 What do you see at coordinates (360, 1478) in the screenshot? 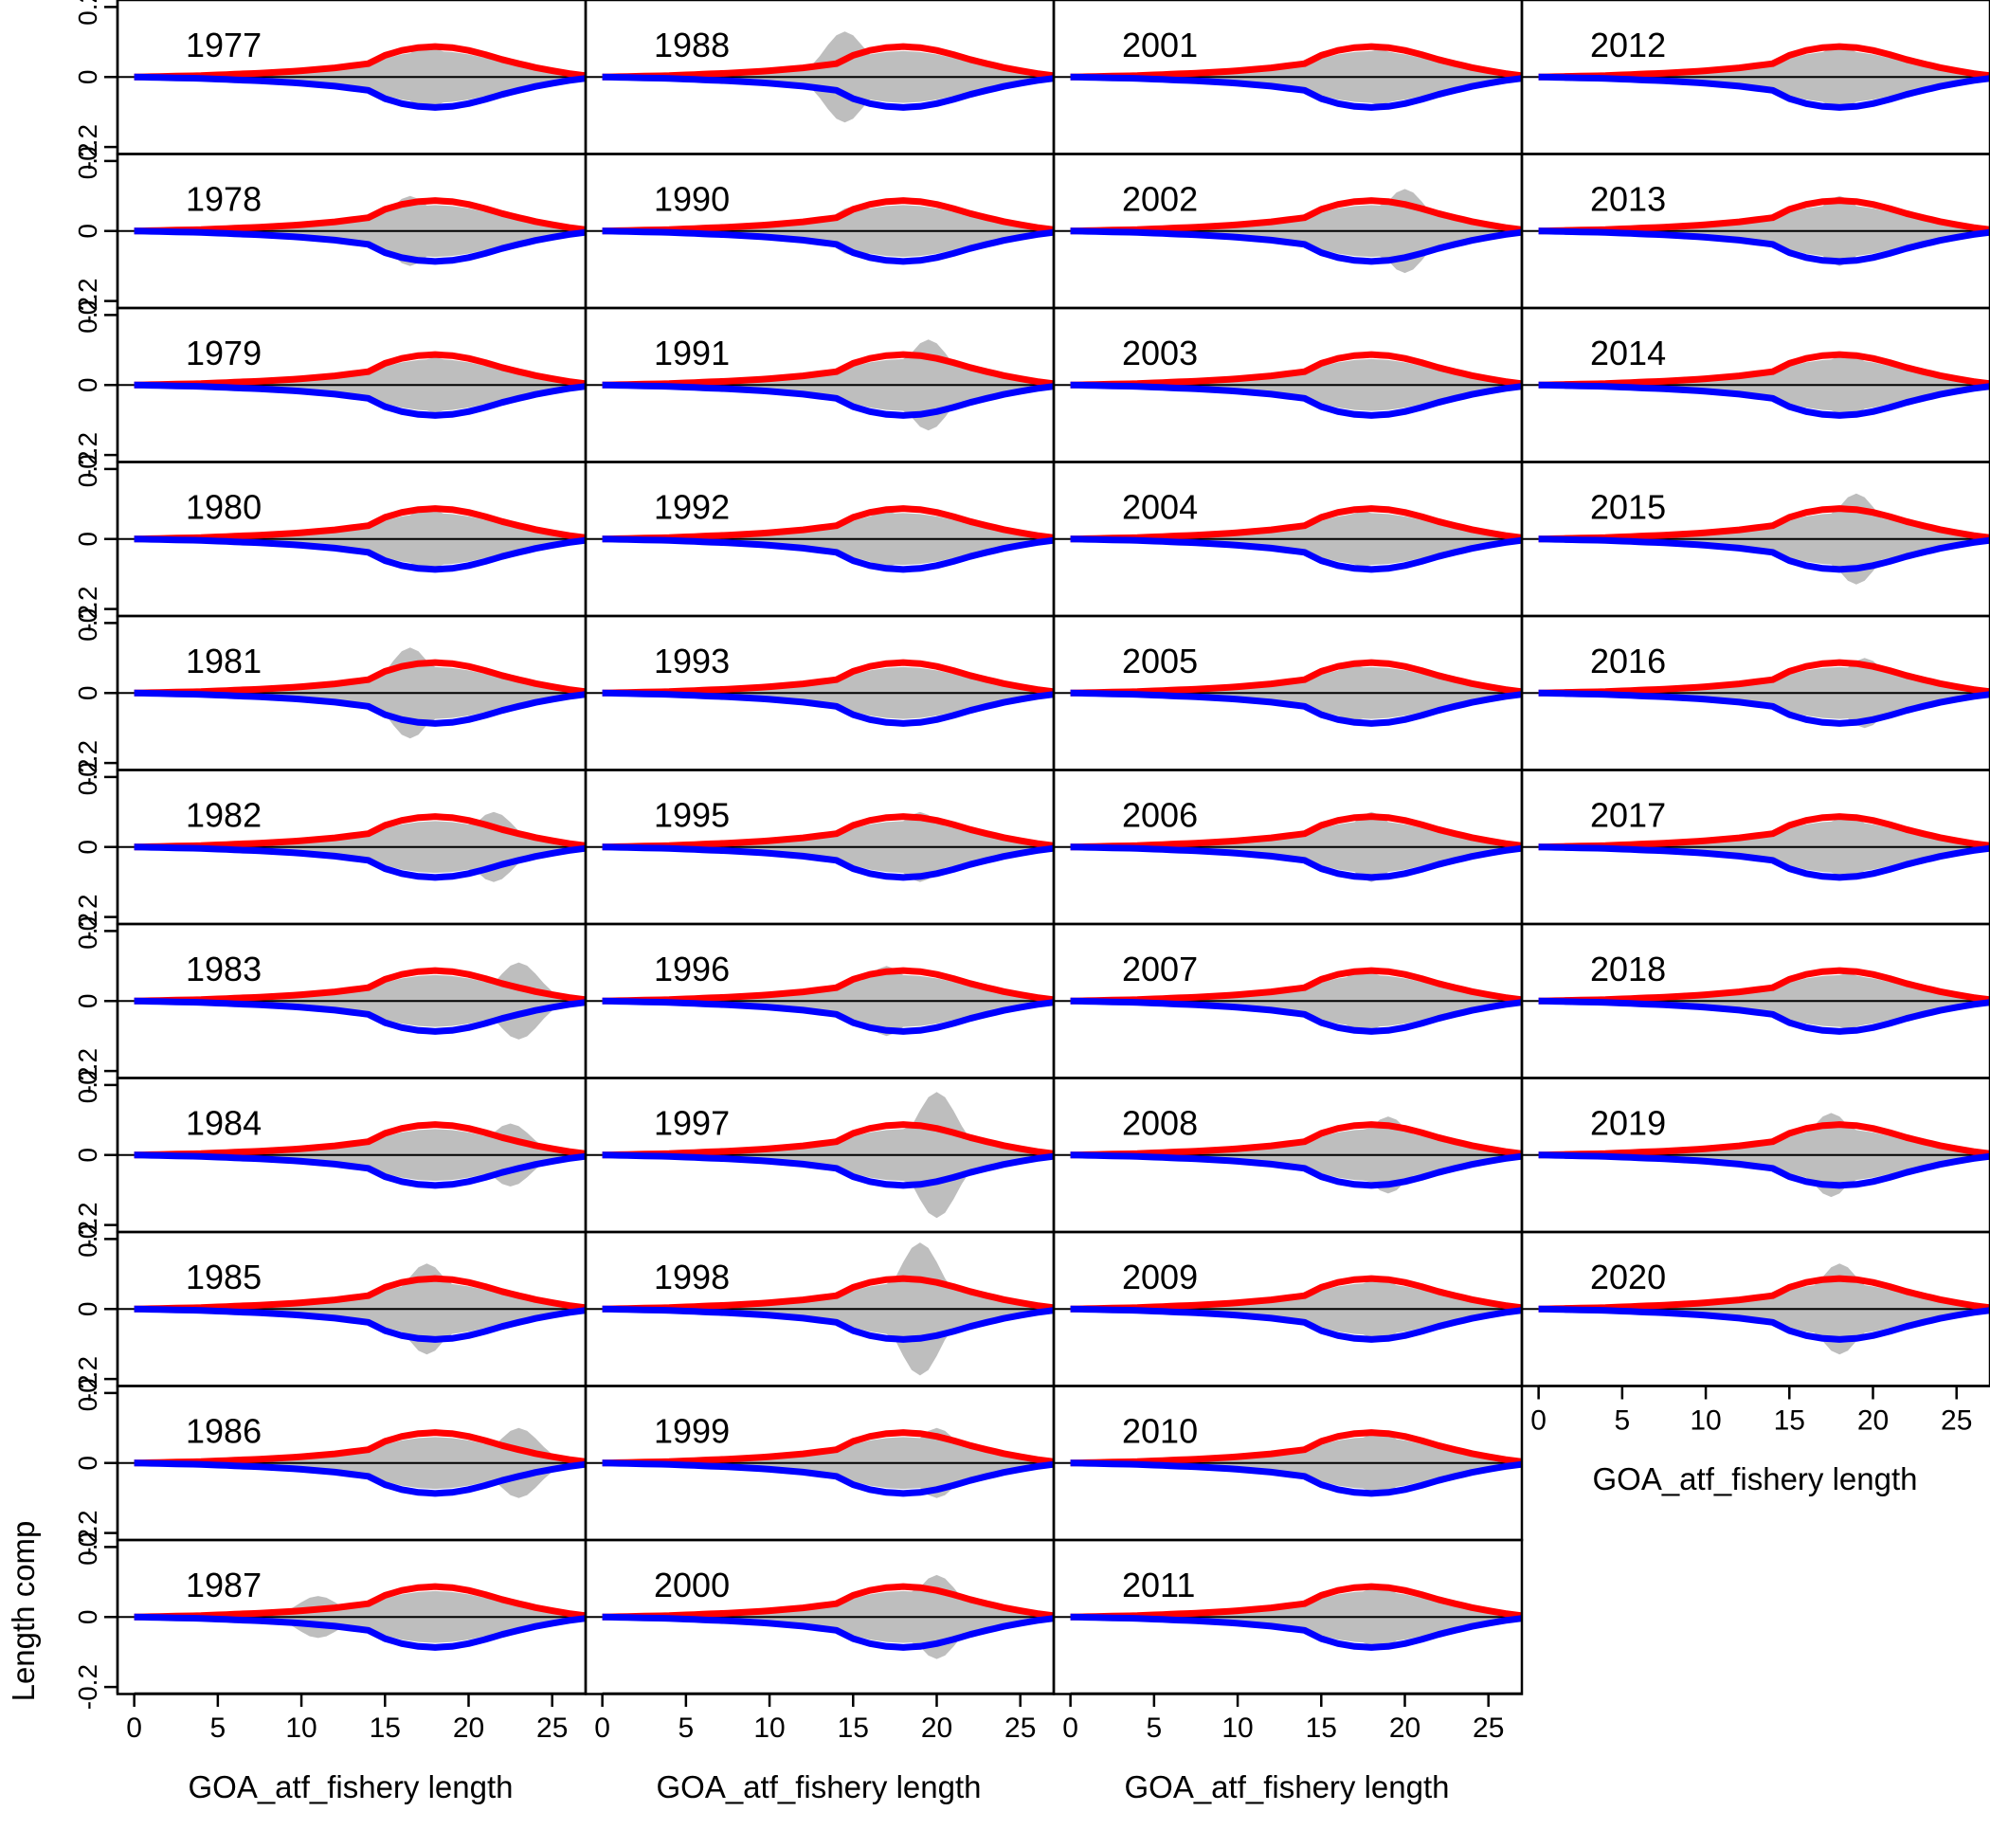
I see `expected-negative-line-1986` at bounding box center [360, 1478].